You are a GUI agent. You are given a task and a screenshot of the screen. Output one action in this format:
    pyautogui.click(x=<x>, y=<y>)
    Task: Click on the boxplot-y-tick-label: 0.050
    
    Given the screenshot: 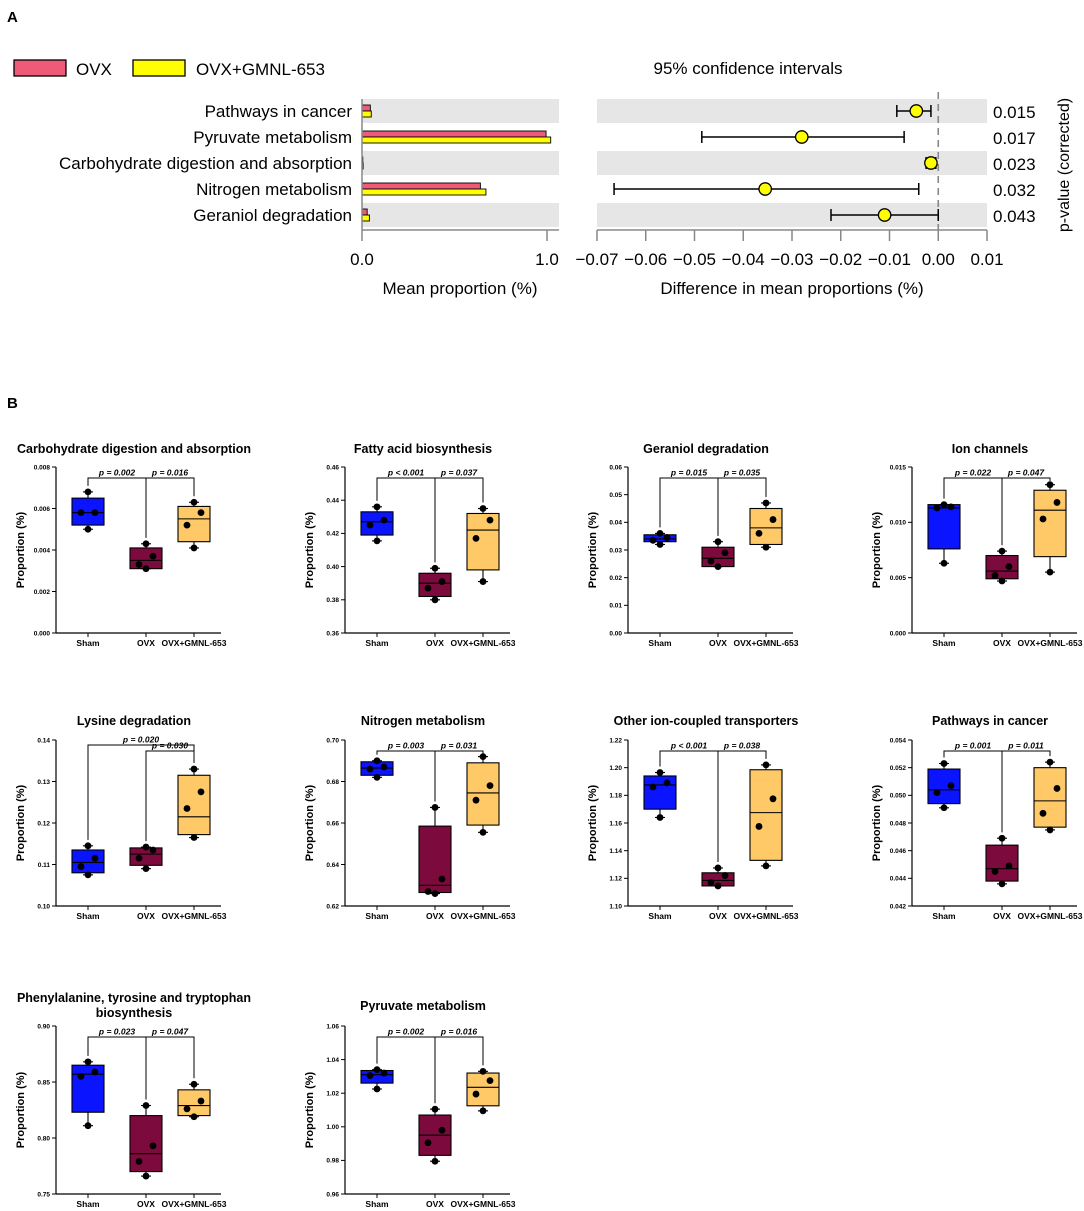 What is the action you would take?
    pyautogui.click(x=898, y=796)
    